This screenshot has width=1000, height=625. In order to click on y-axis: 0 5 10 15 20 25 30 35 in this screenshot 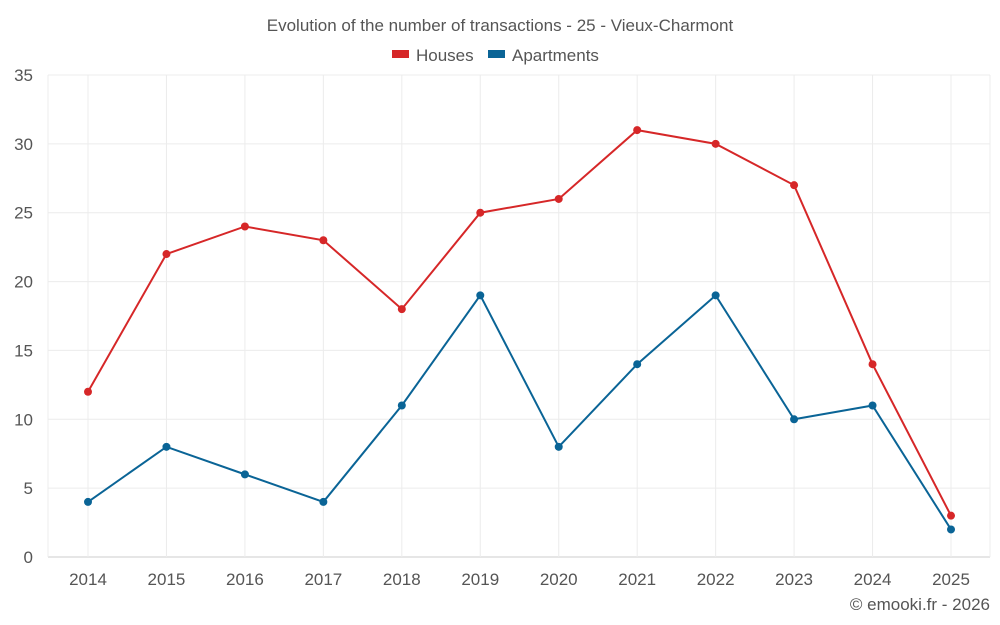, I will do `click(23, 316)`.